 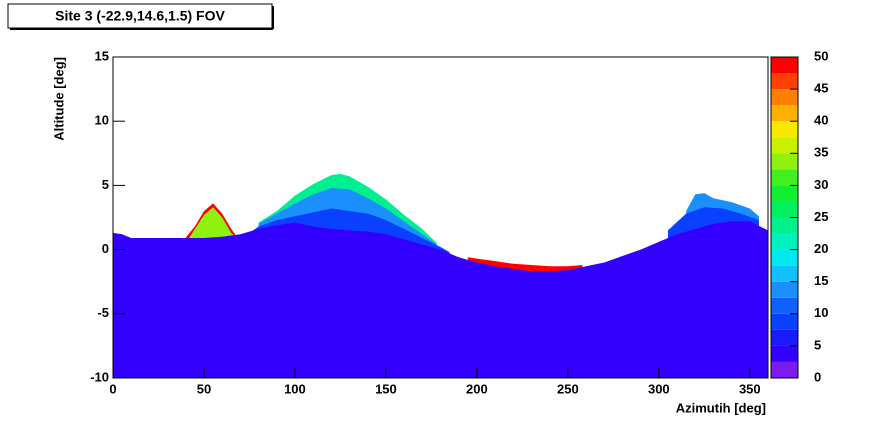 I want to click on y-tick-label: 0, so click(x=105, y=248).